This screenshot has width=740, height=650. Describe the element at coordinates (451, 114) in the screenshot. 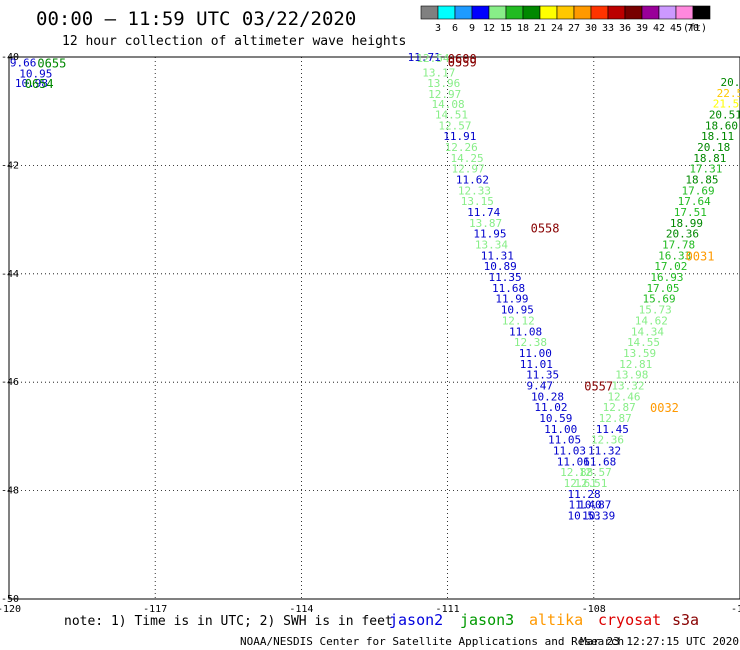

I see `wave-height-label: 14.51` at that location.